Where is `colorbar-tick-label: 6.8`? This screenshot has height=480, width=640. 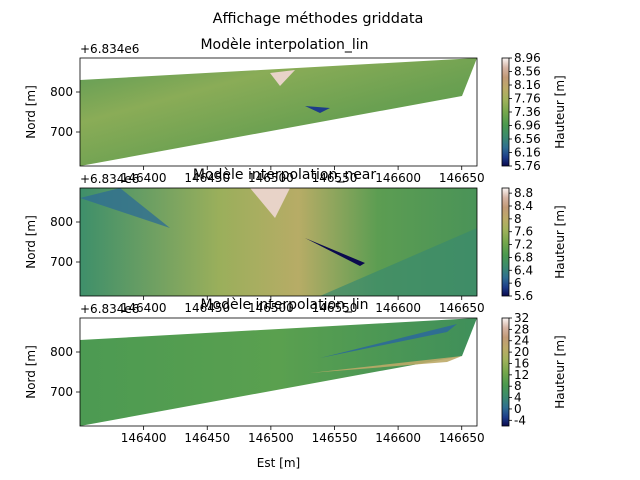 colorbar-tick-label: 6.8 is located at coordinates (523, 257).